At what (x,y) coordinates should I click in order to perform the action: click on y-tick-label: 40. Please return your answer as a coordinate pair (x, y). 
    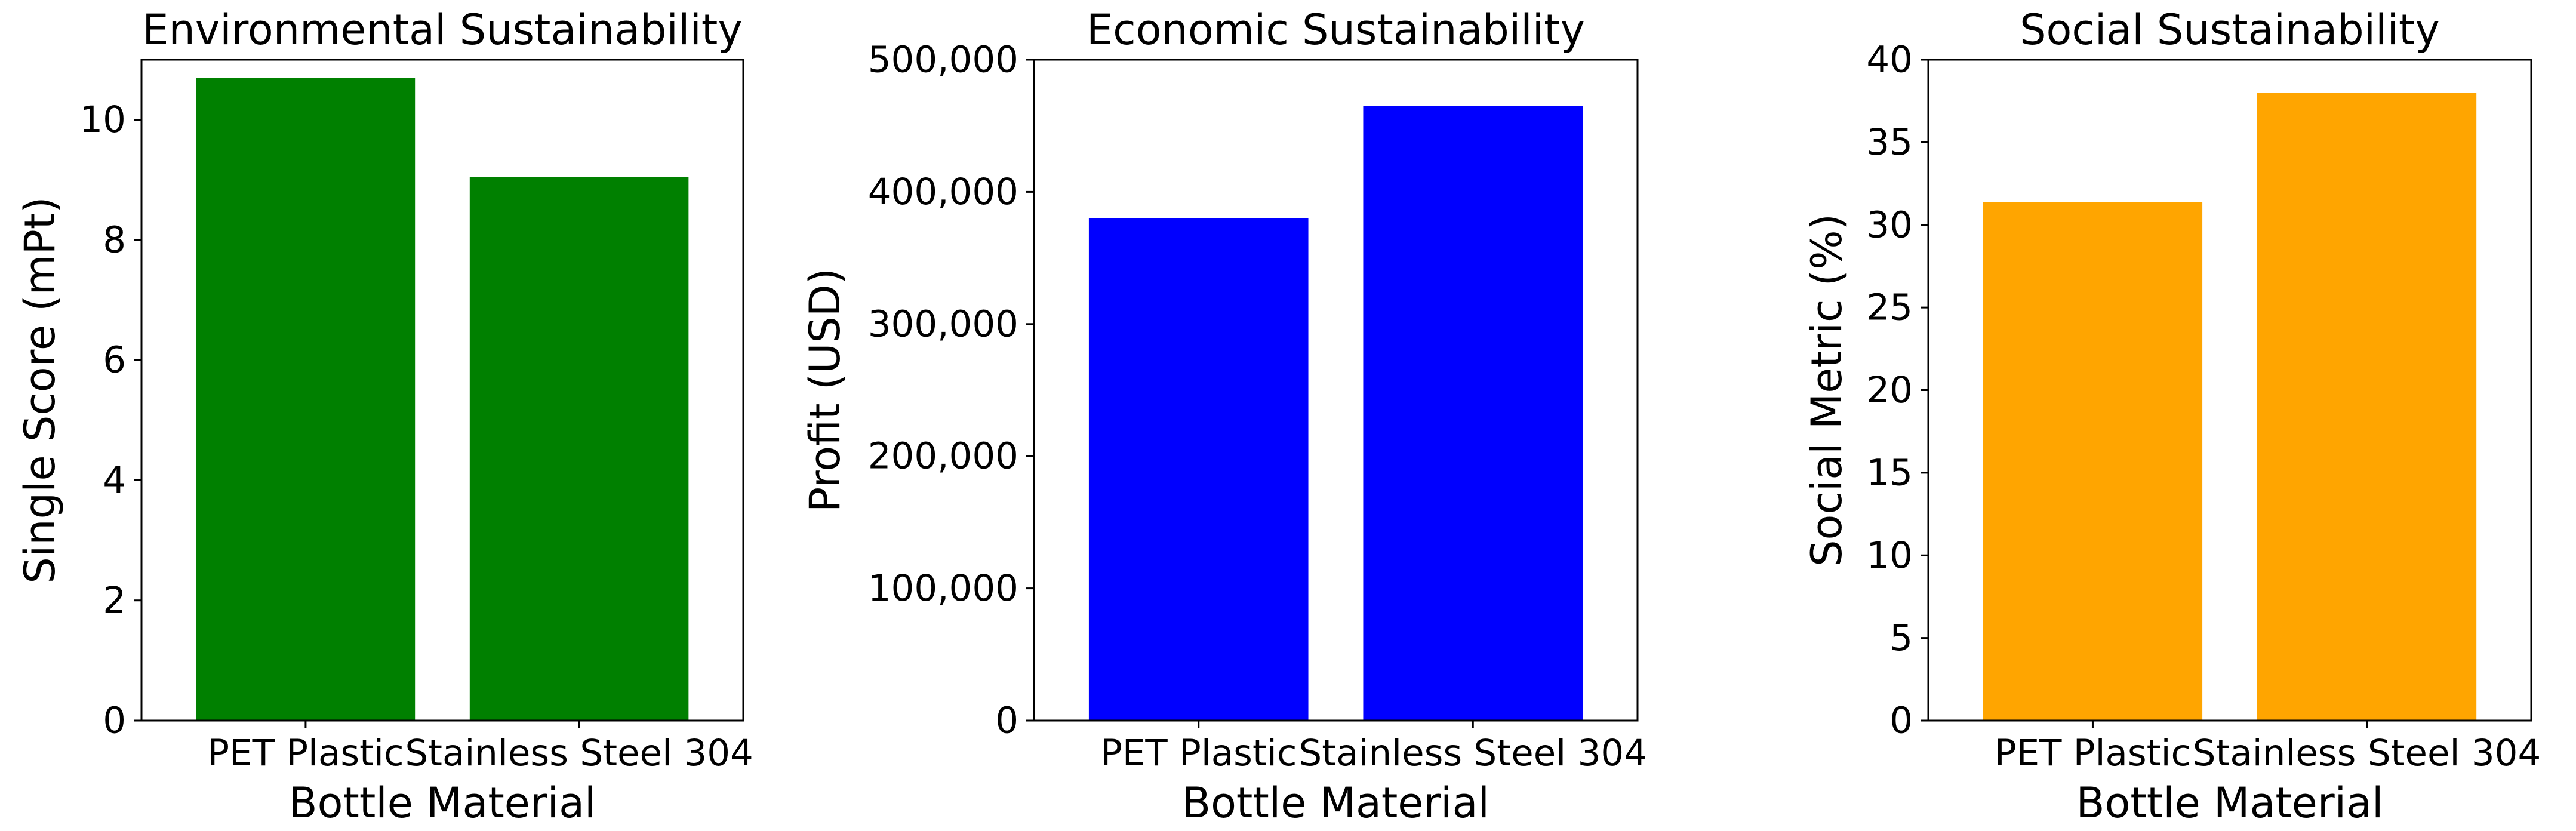
    Looking at the image, I should click on (1889, 60).